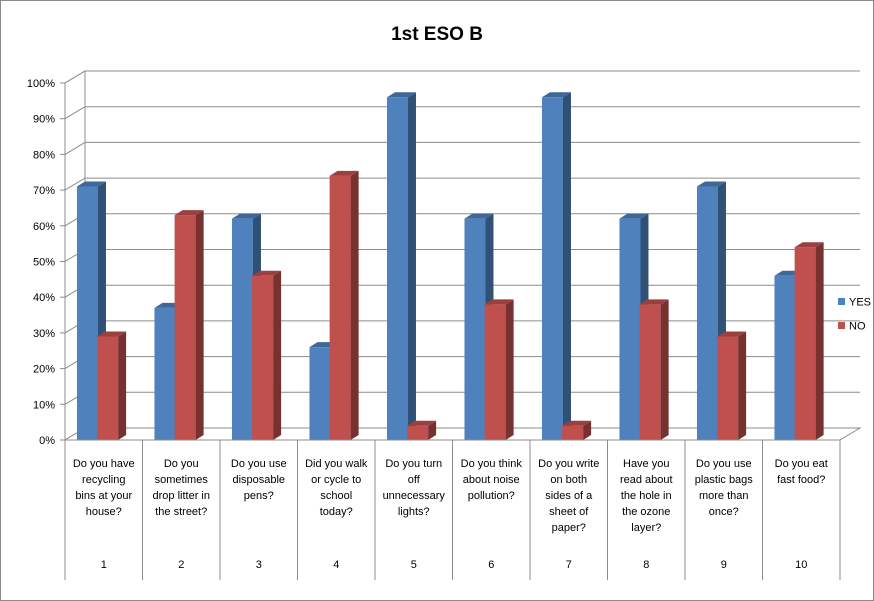 This screenshot has height=601, width=874. Describe the element at coordinates (44, 405) in the screenshot. I see `y-tick-label: 10%` at that location.